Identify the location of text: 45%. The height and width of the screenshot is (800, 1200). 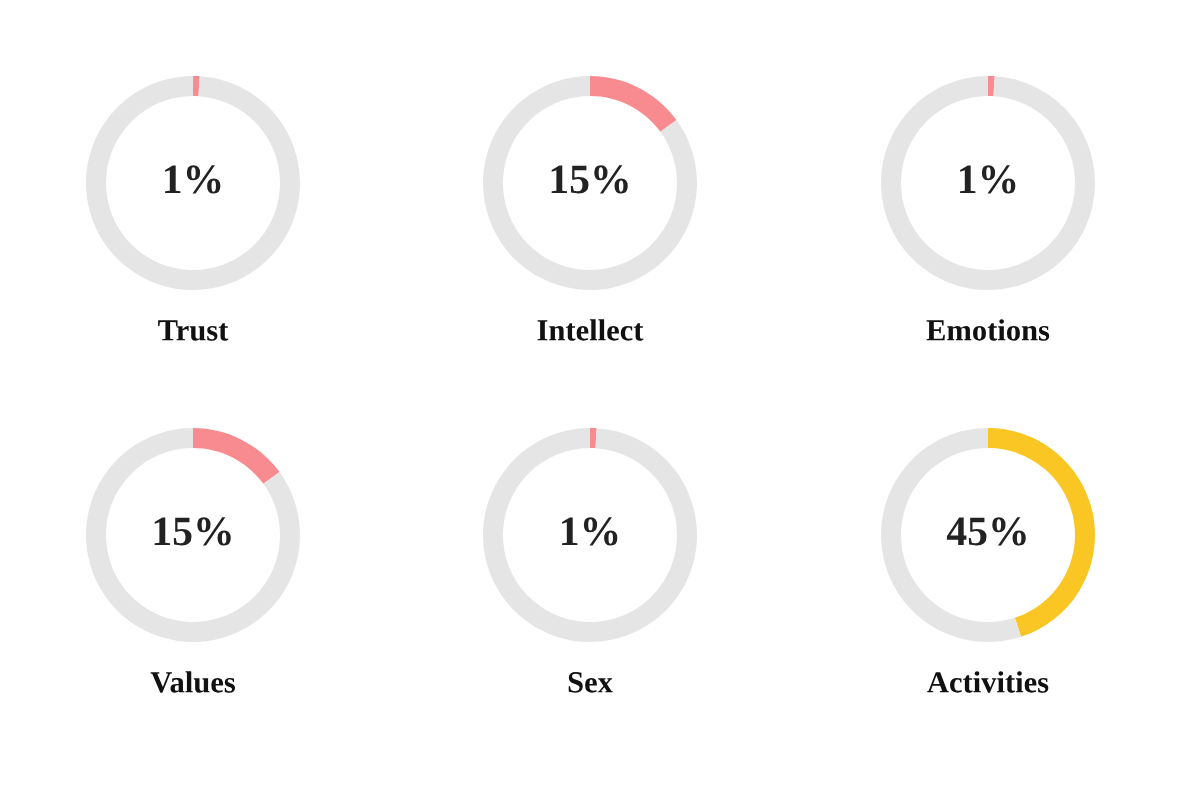
(986, 531).